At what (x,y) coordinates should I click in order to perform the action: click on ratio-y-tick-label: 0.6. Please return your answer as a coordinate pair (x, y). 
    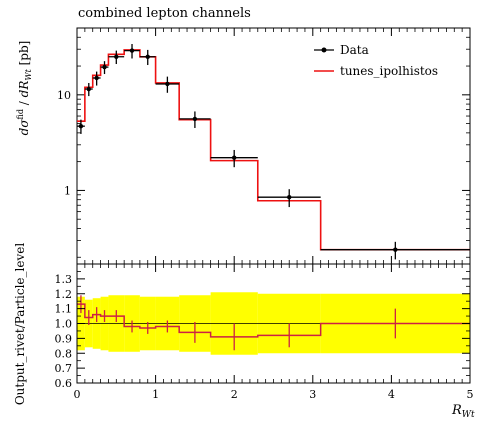
    Looking at the image, I should click on (64, 383).